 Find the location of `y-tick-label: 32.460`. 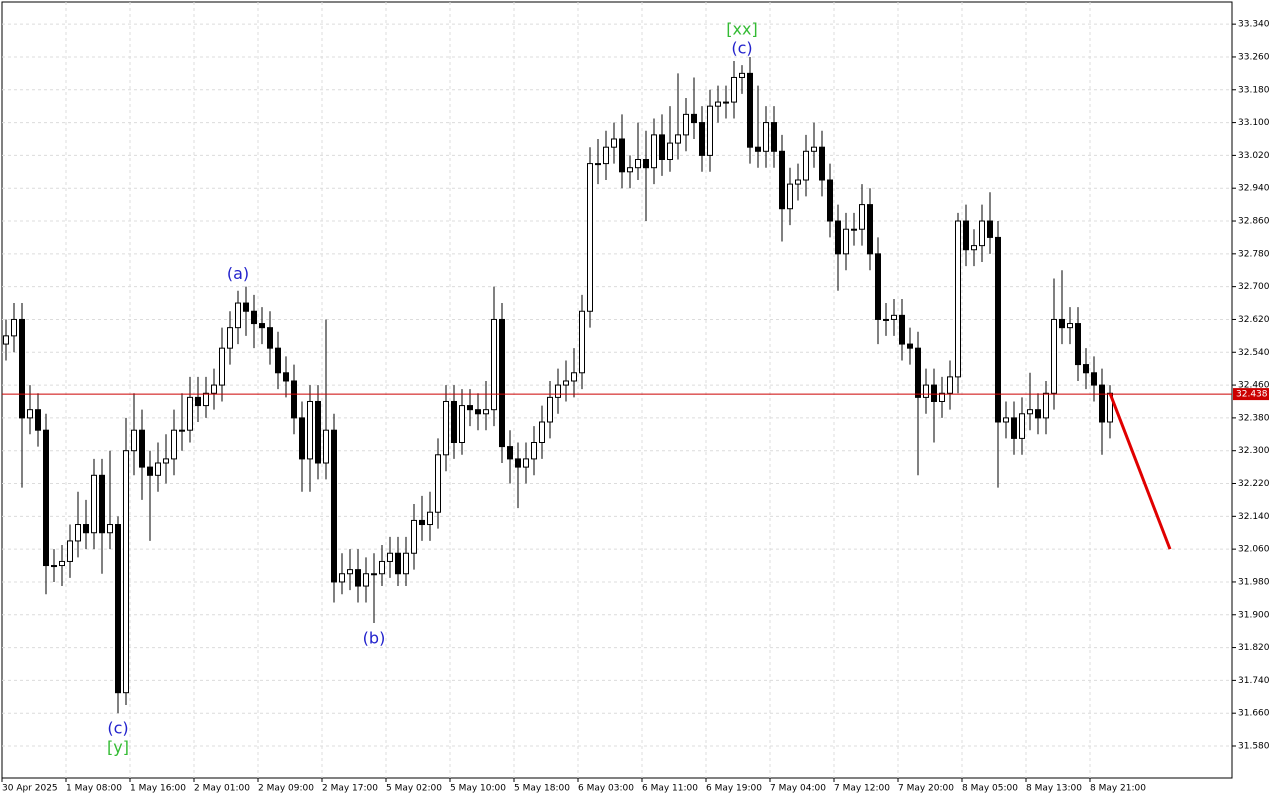

y-tick-label: 32.460 is located at coordinates (1254, 386).